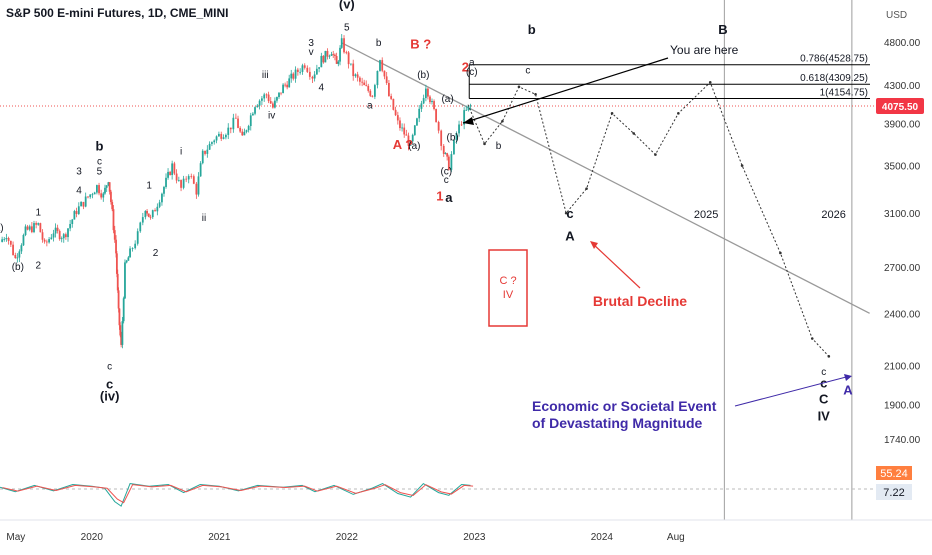  Describe the element at coordinates (265, 75) in the screenshot. I see `wave-label: iii` at that location.